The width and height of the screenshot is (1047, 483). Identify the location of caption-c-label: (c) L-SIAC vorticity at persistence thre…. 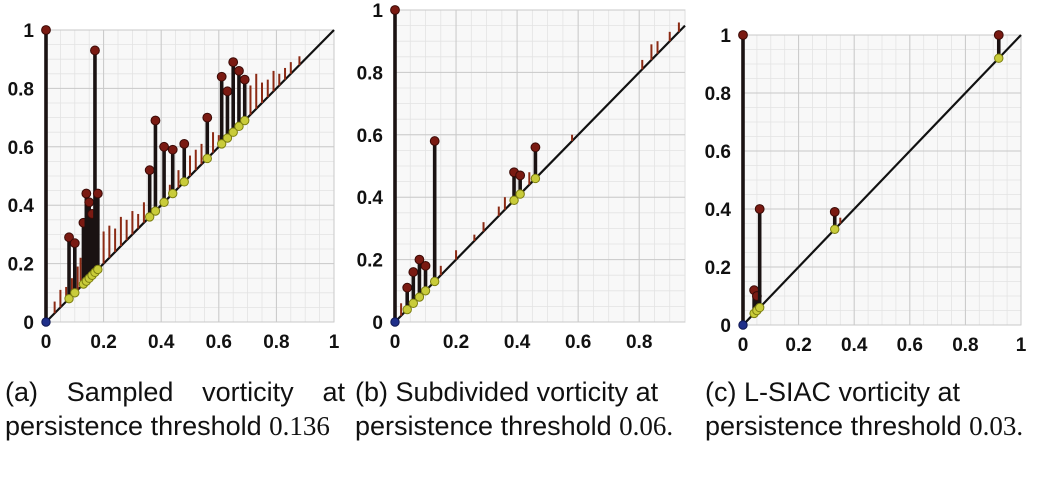
(833, 409).